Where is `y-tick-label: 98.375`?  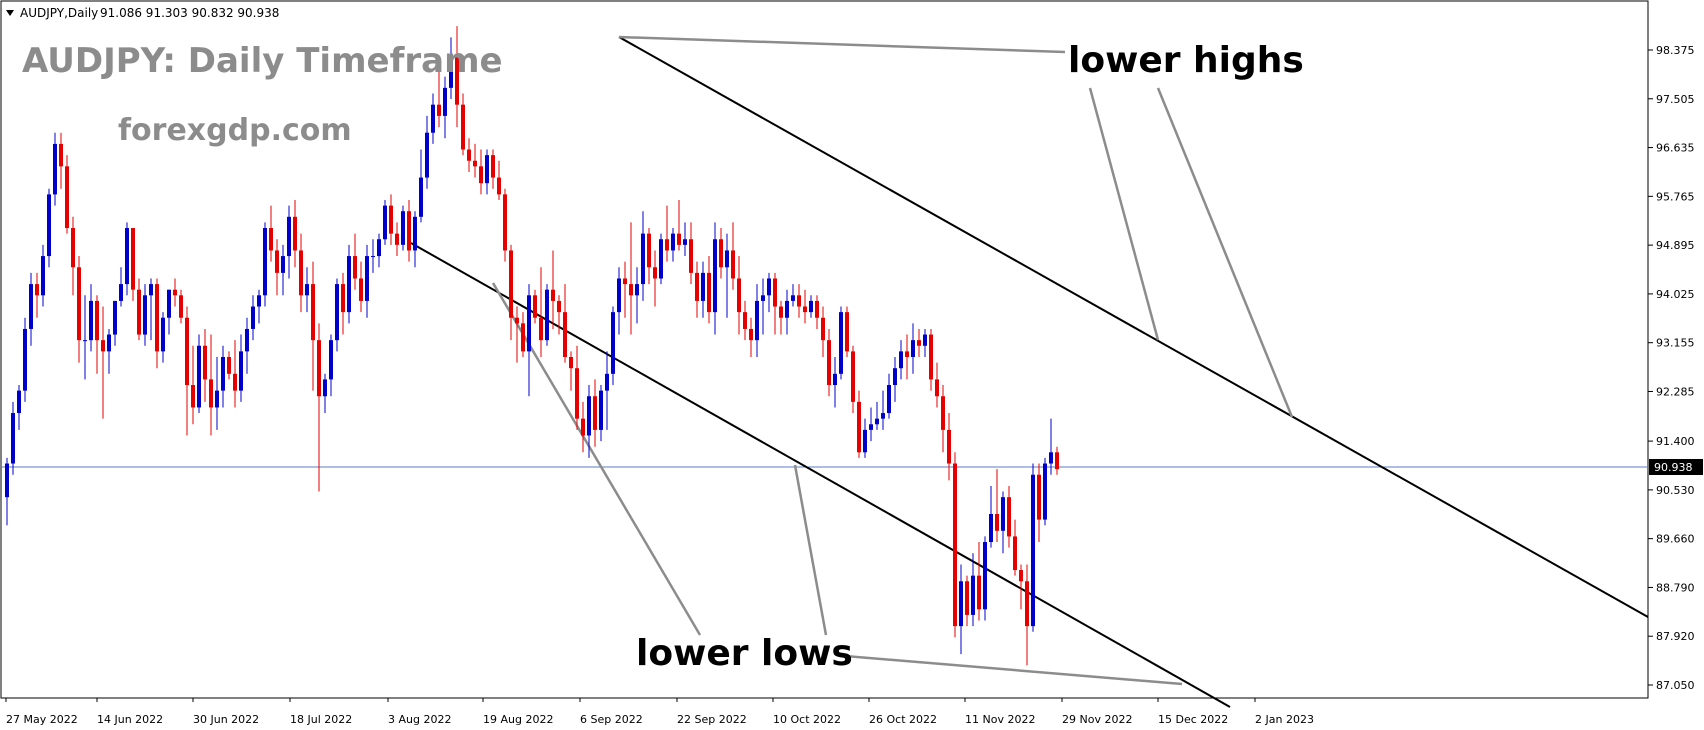 y-tick-label: 98.375 is located at coordinates (1675, 50).